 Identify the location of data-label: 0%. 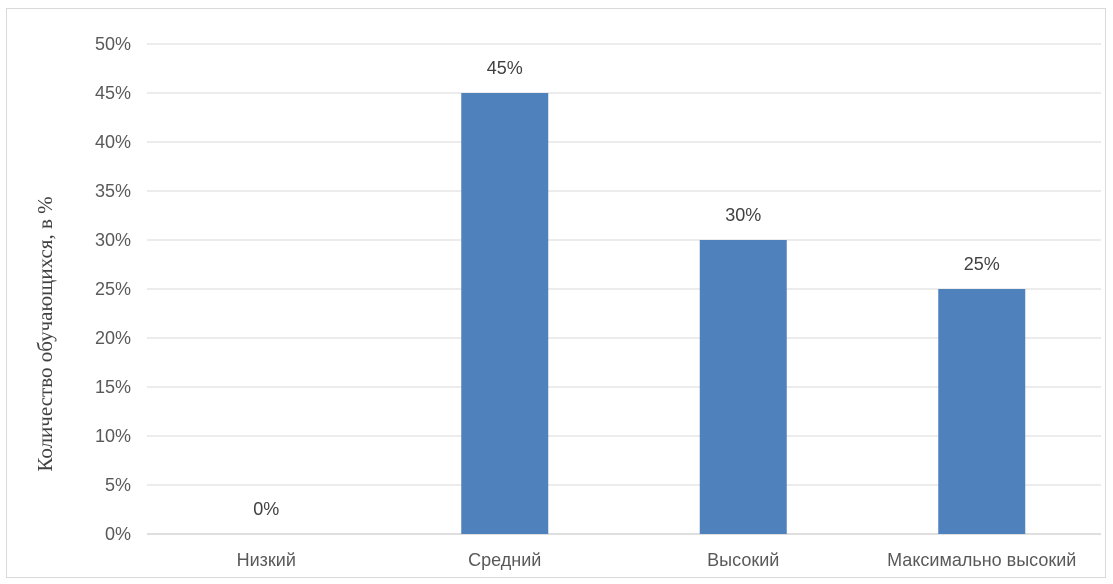
(266, 509).